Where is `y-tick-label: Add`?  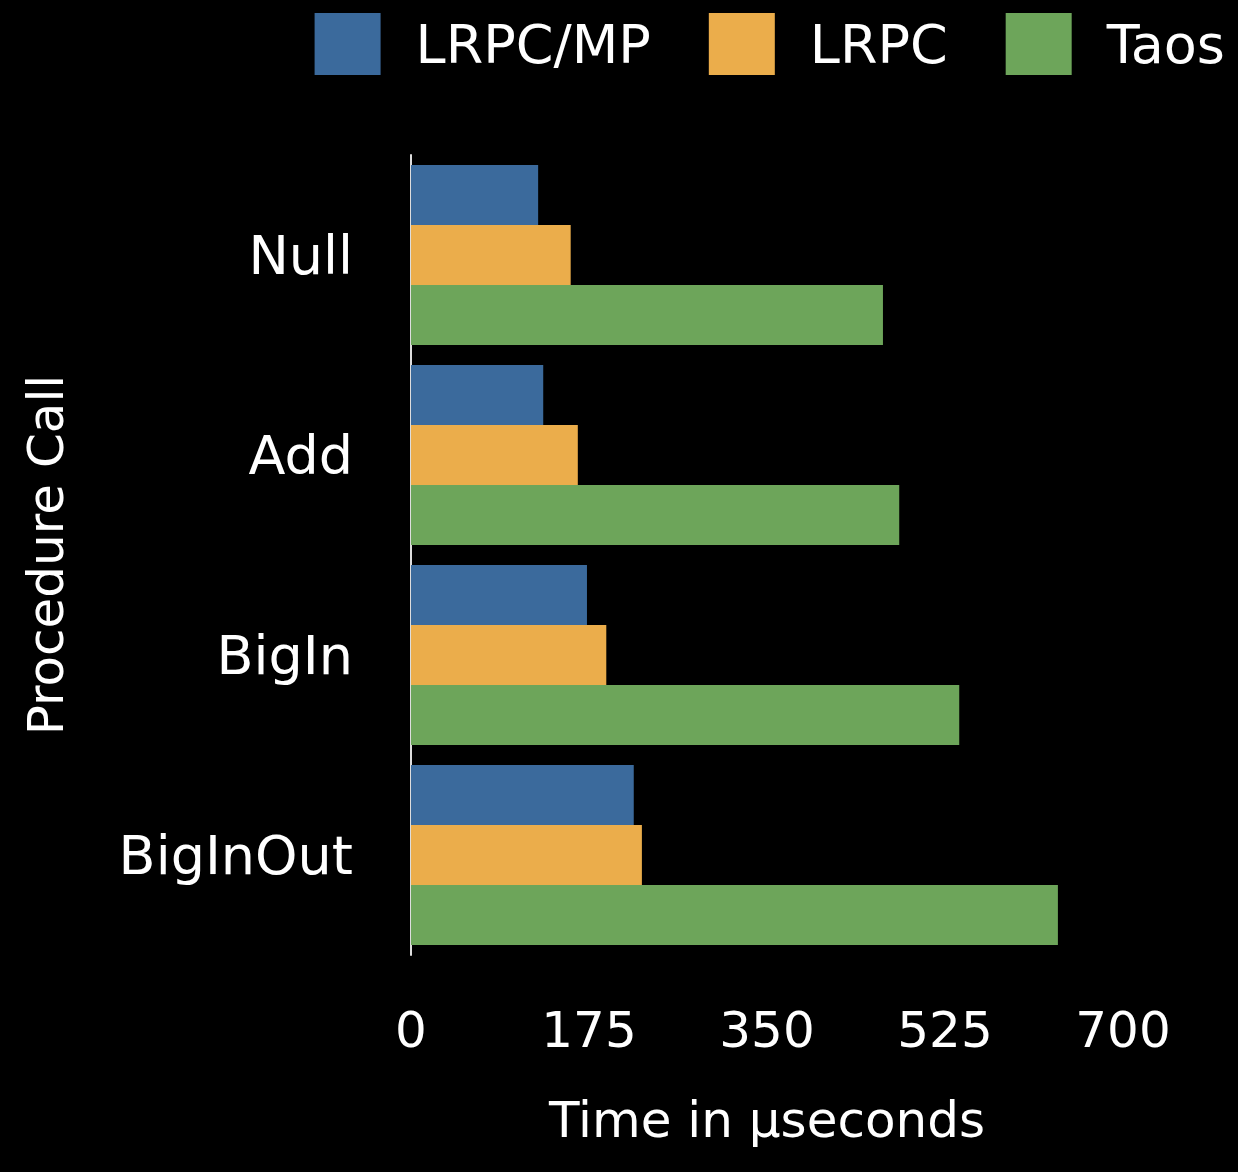
y-tick-label: Add is located at coordinates (300, 455).